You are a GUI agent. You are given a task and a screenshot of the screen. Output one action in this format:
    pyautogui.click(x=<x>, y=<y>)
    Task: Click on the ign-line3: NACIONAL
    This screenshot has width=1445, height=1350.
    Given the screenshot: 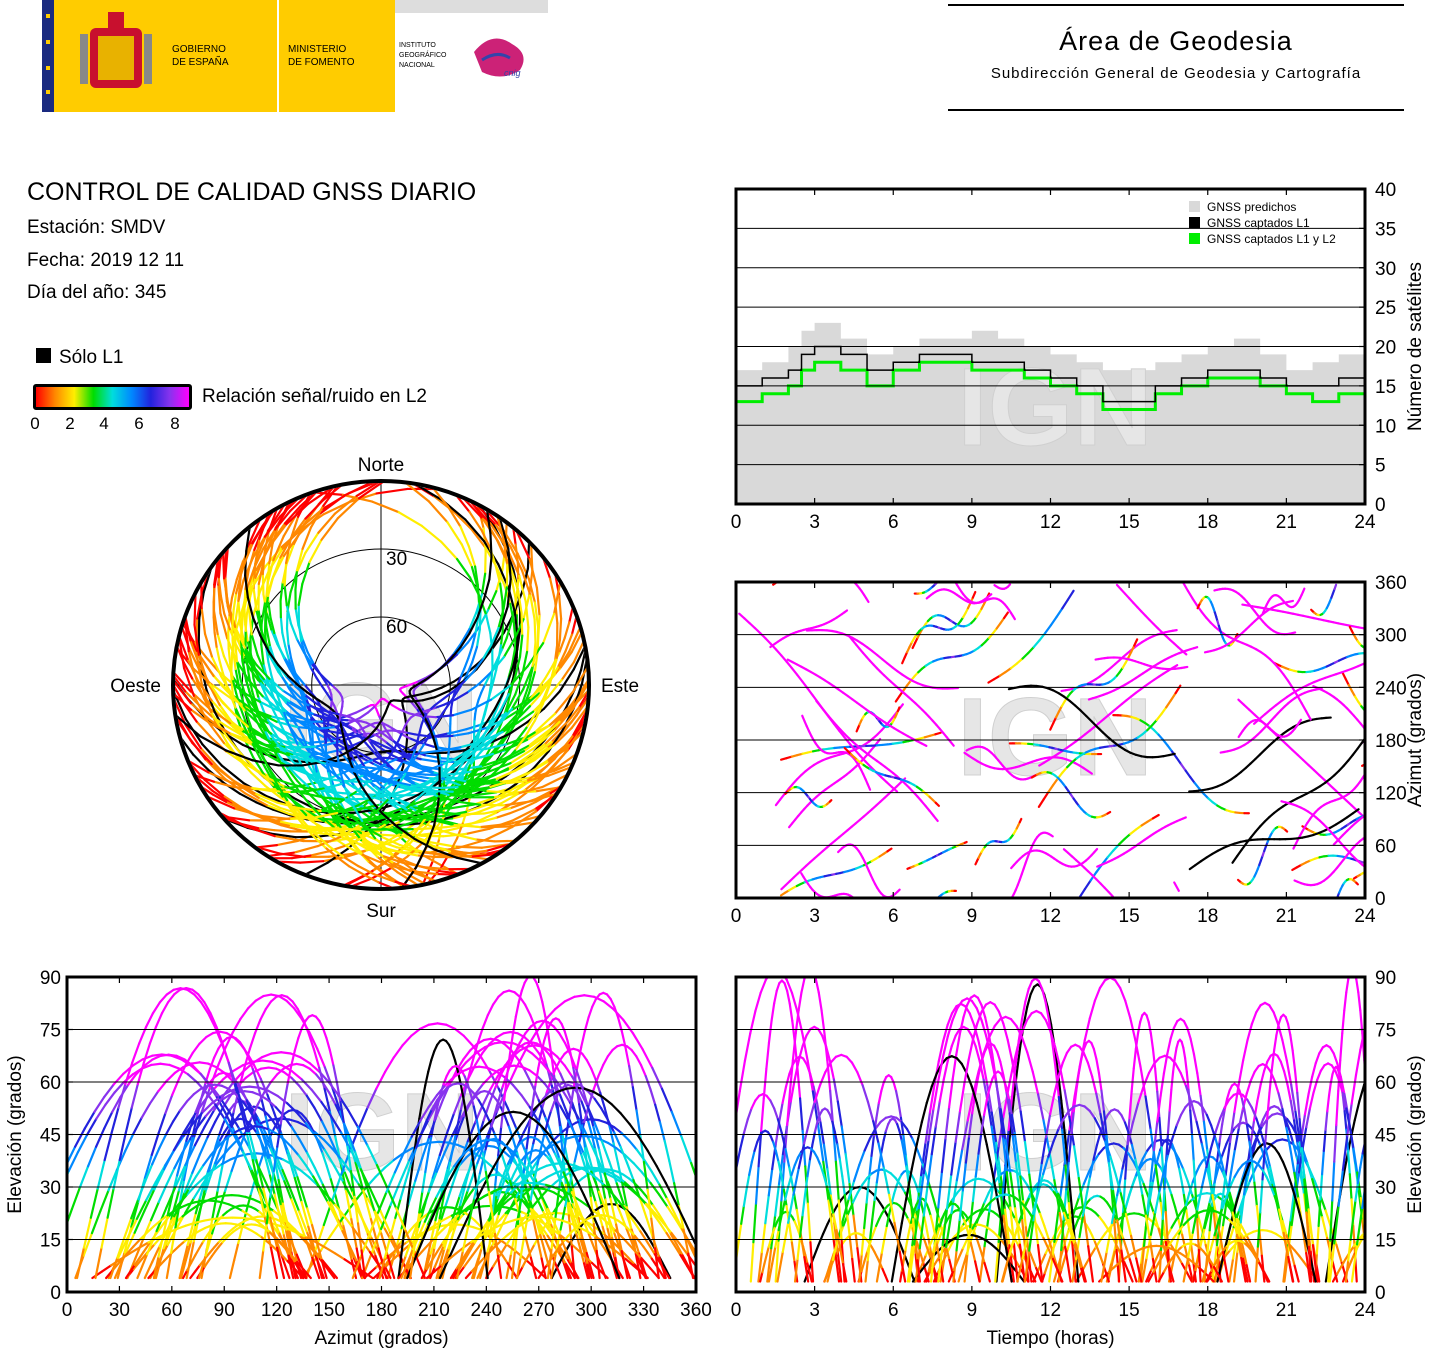 What is the action you would take?
    pyautogui.click(x=417, y=65)
    